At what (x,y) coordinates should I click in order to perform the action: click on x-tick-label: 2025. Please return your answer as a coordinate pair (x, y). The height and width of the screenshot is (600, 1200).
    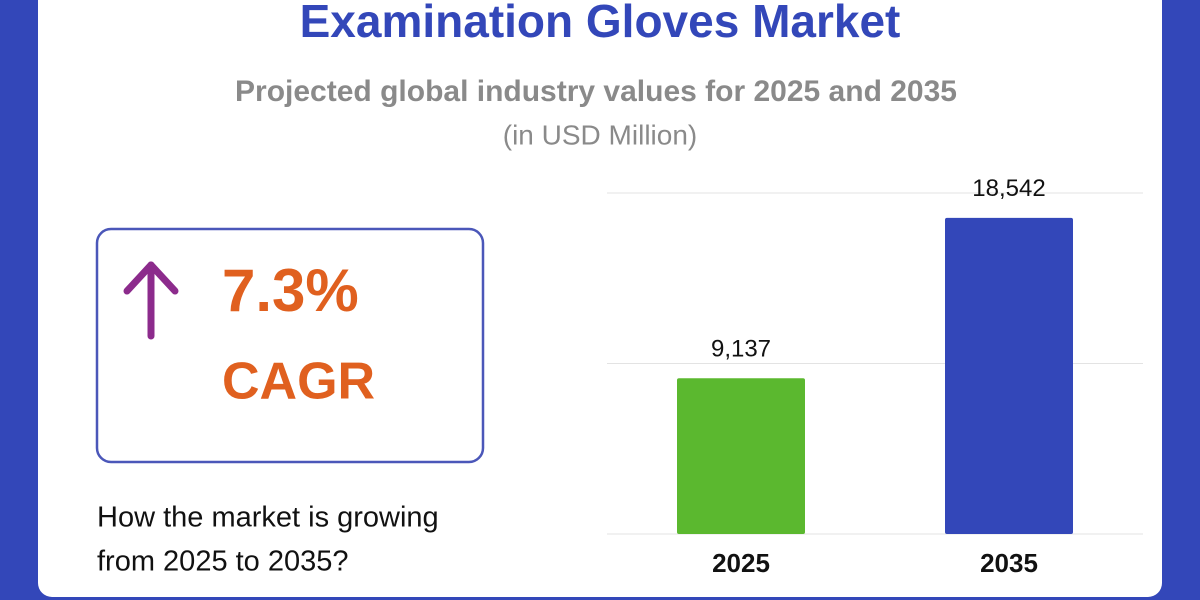
    Looking at the image, I should click on (741, 563).